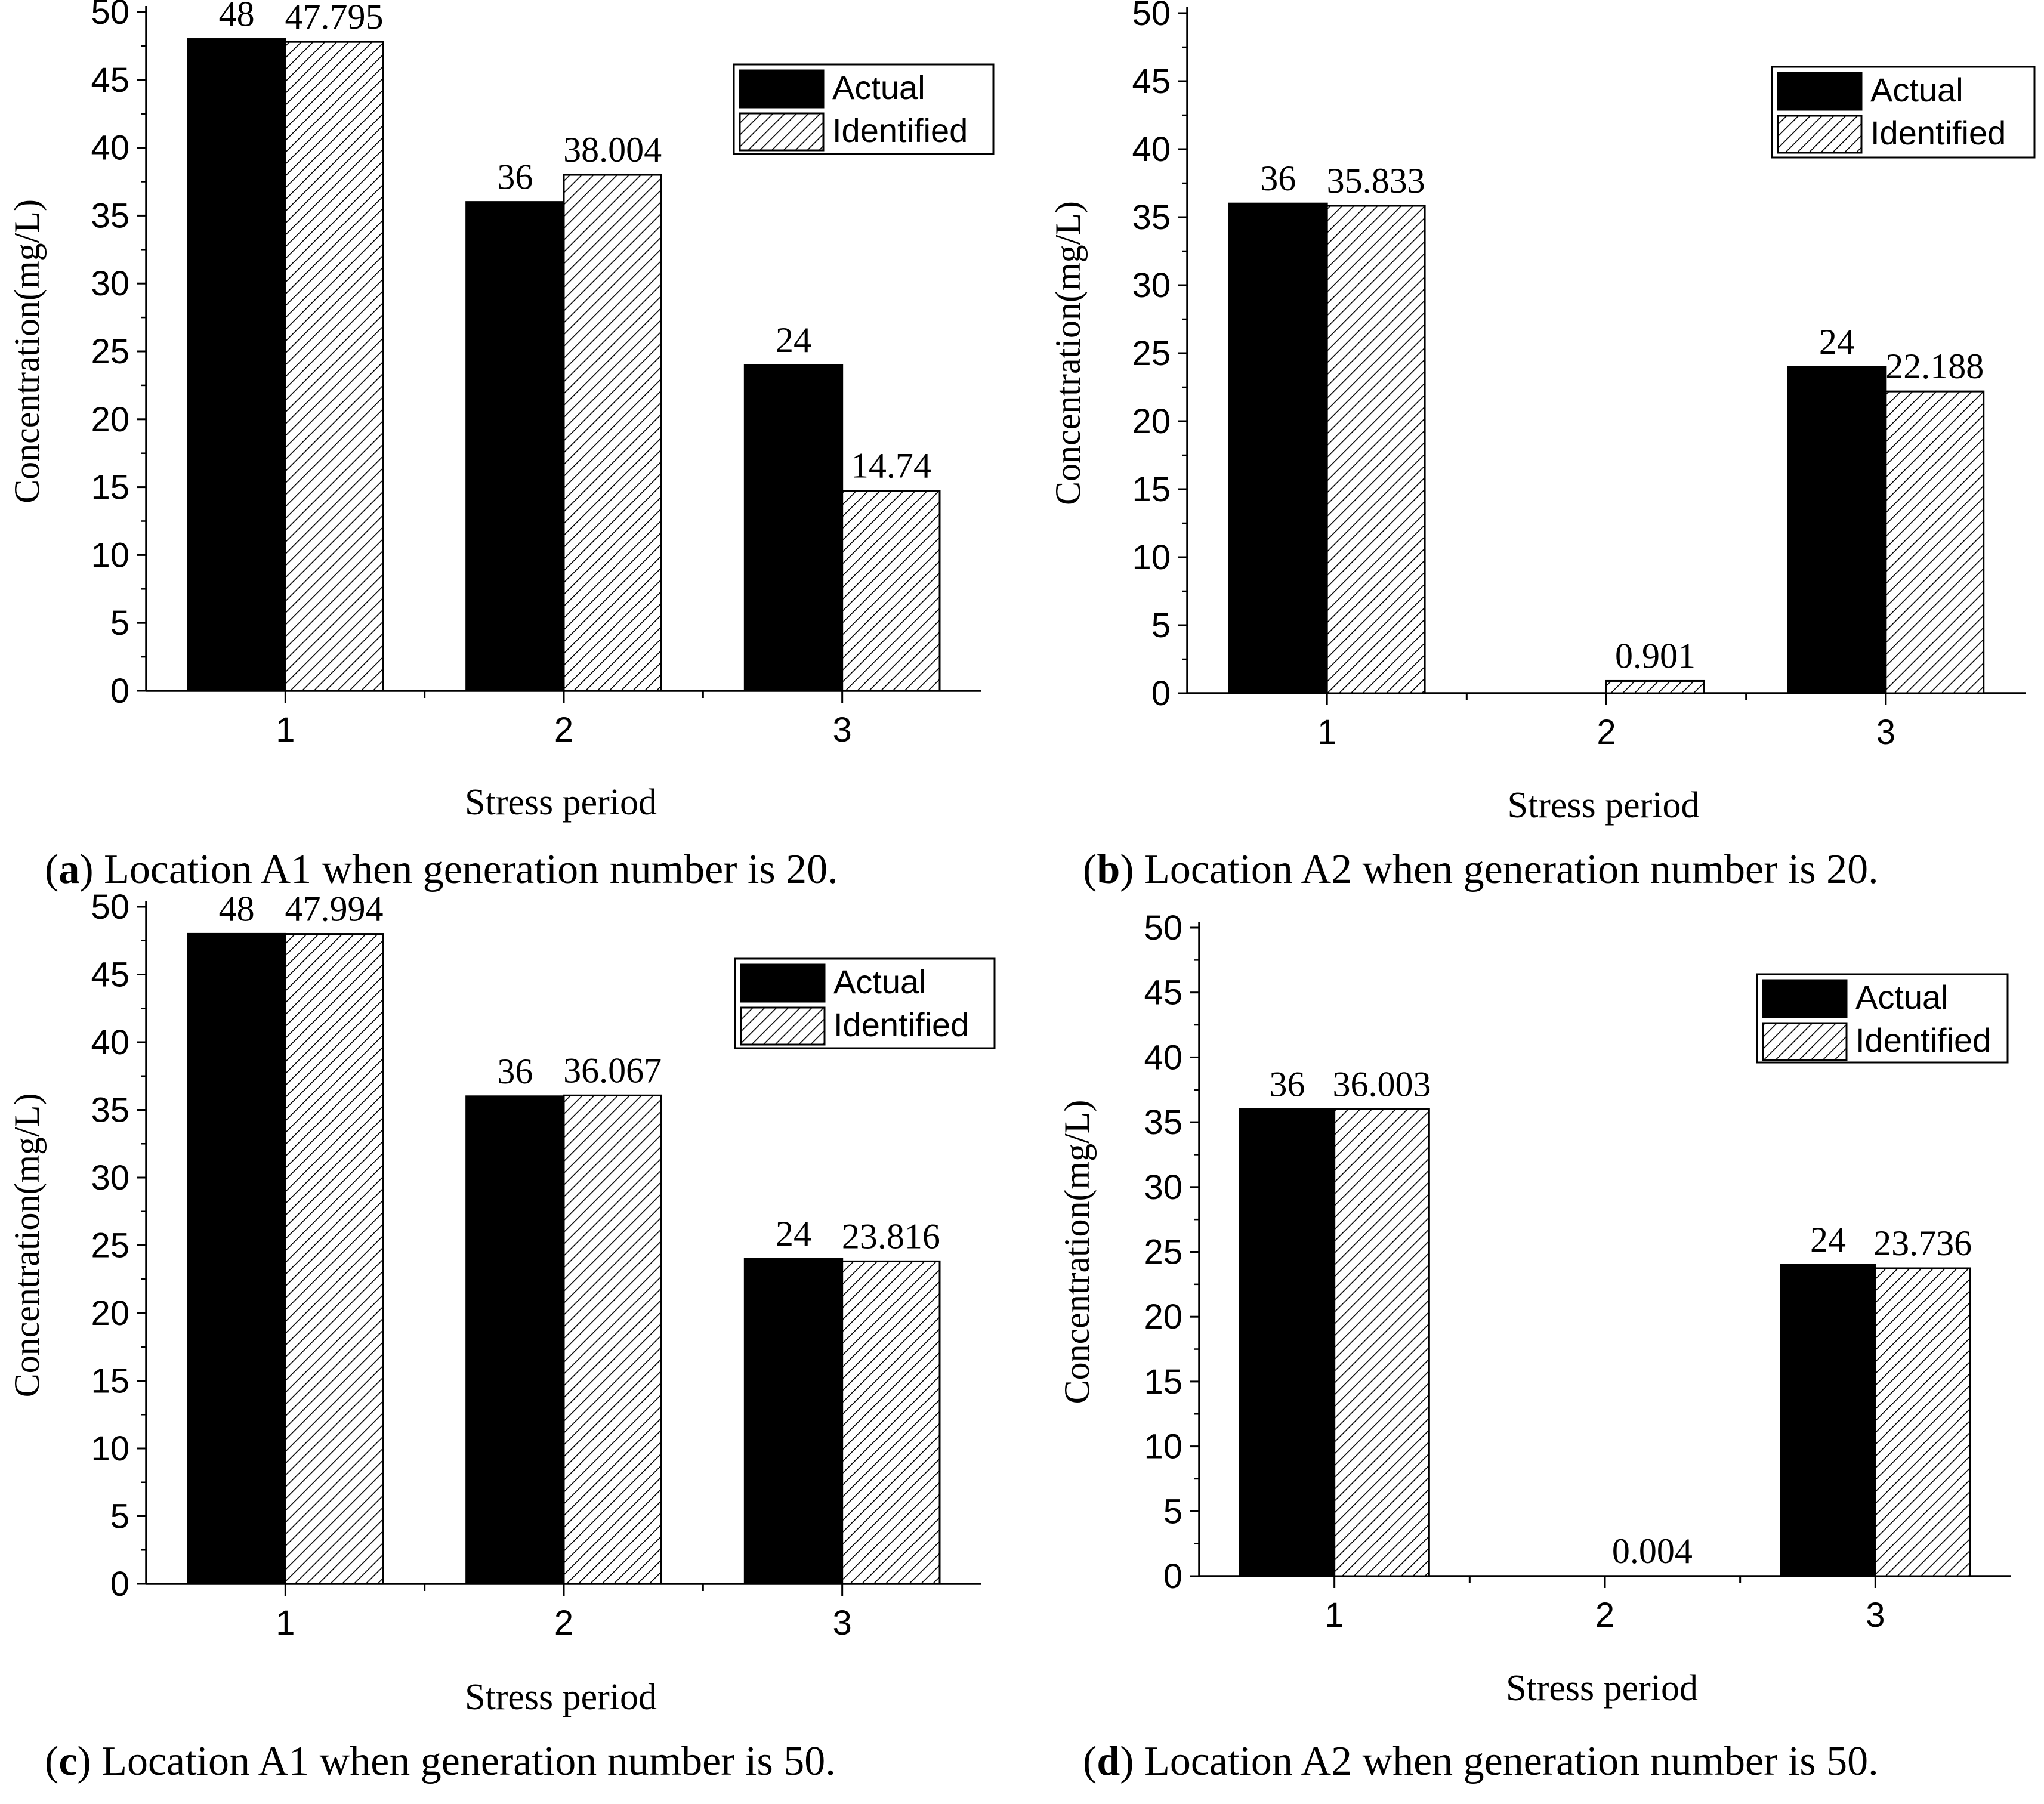 This screenshot has width=2044, height=1804. I want to click on data-label-identified-1: 47.795, so click(334, 18).